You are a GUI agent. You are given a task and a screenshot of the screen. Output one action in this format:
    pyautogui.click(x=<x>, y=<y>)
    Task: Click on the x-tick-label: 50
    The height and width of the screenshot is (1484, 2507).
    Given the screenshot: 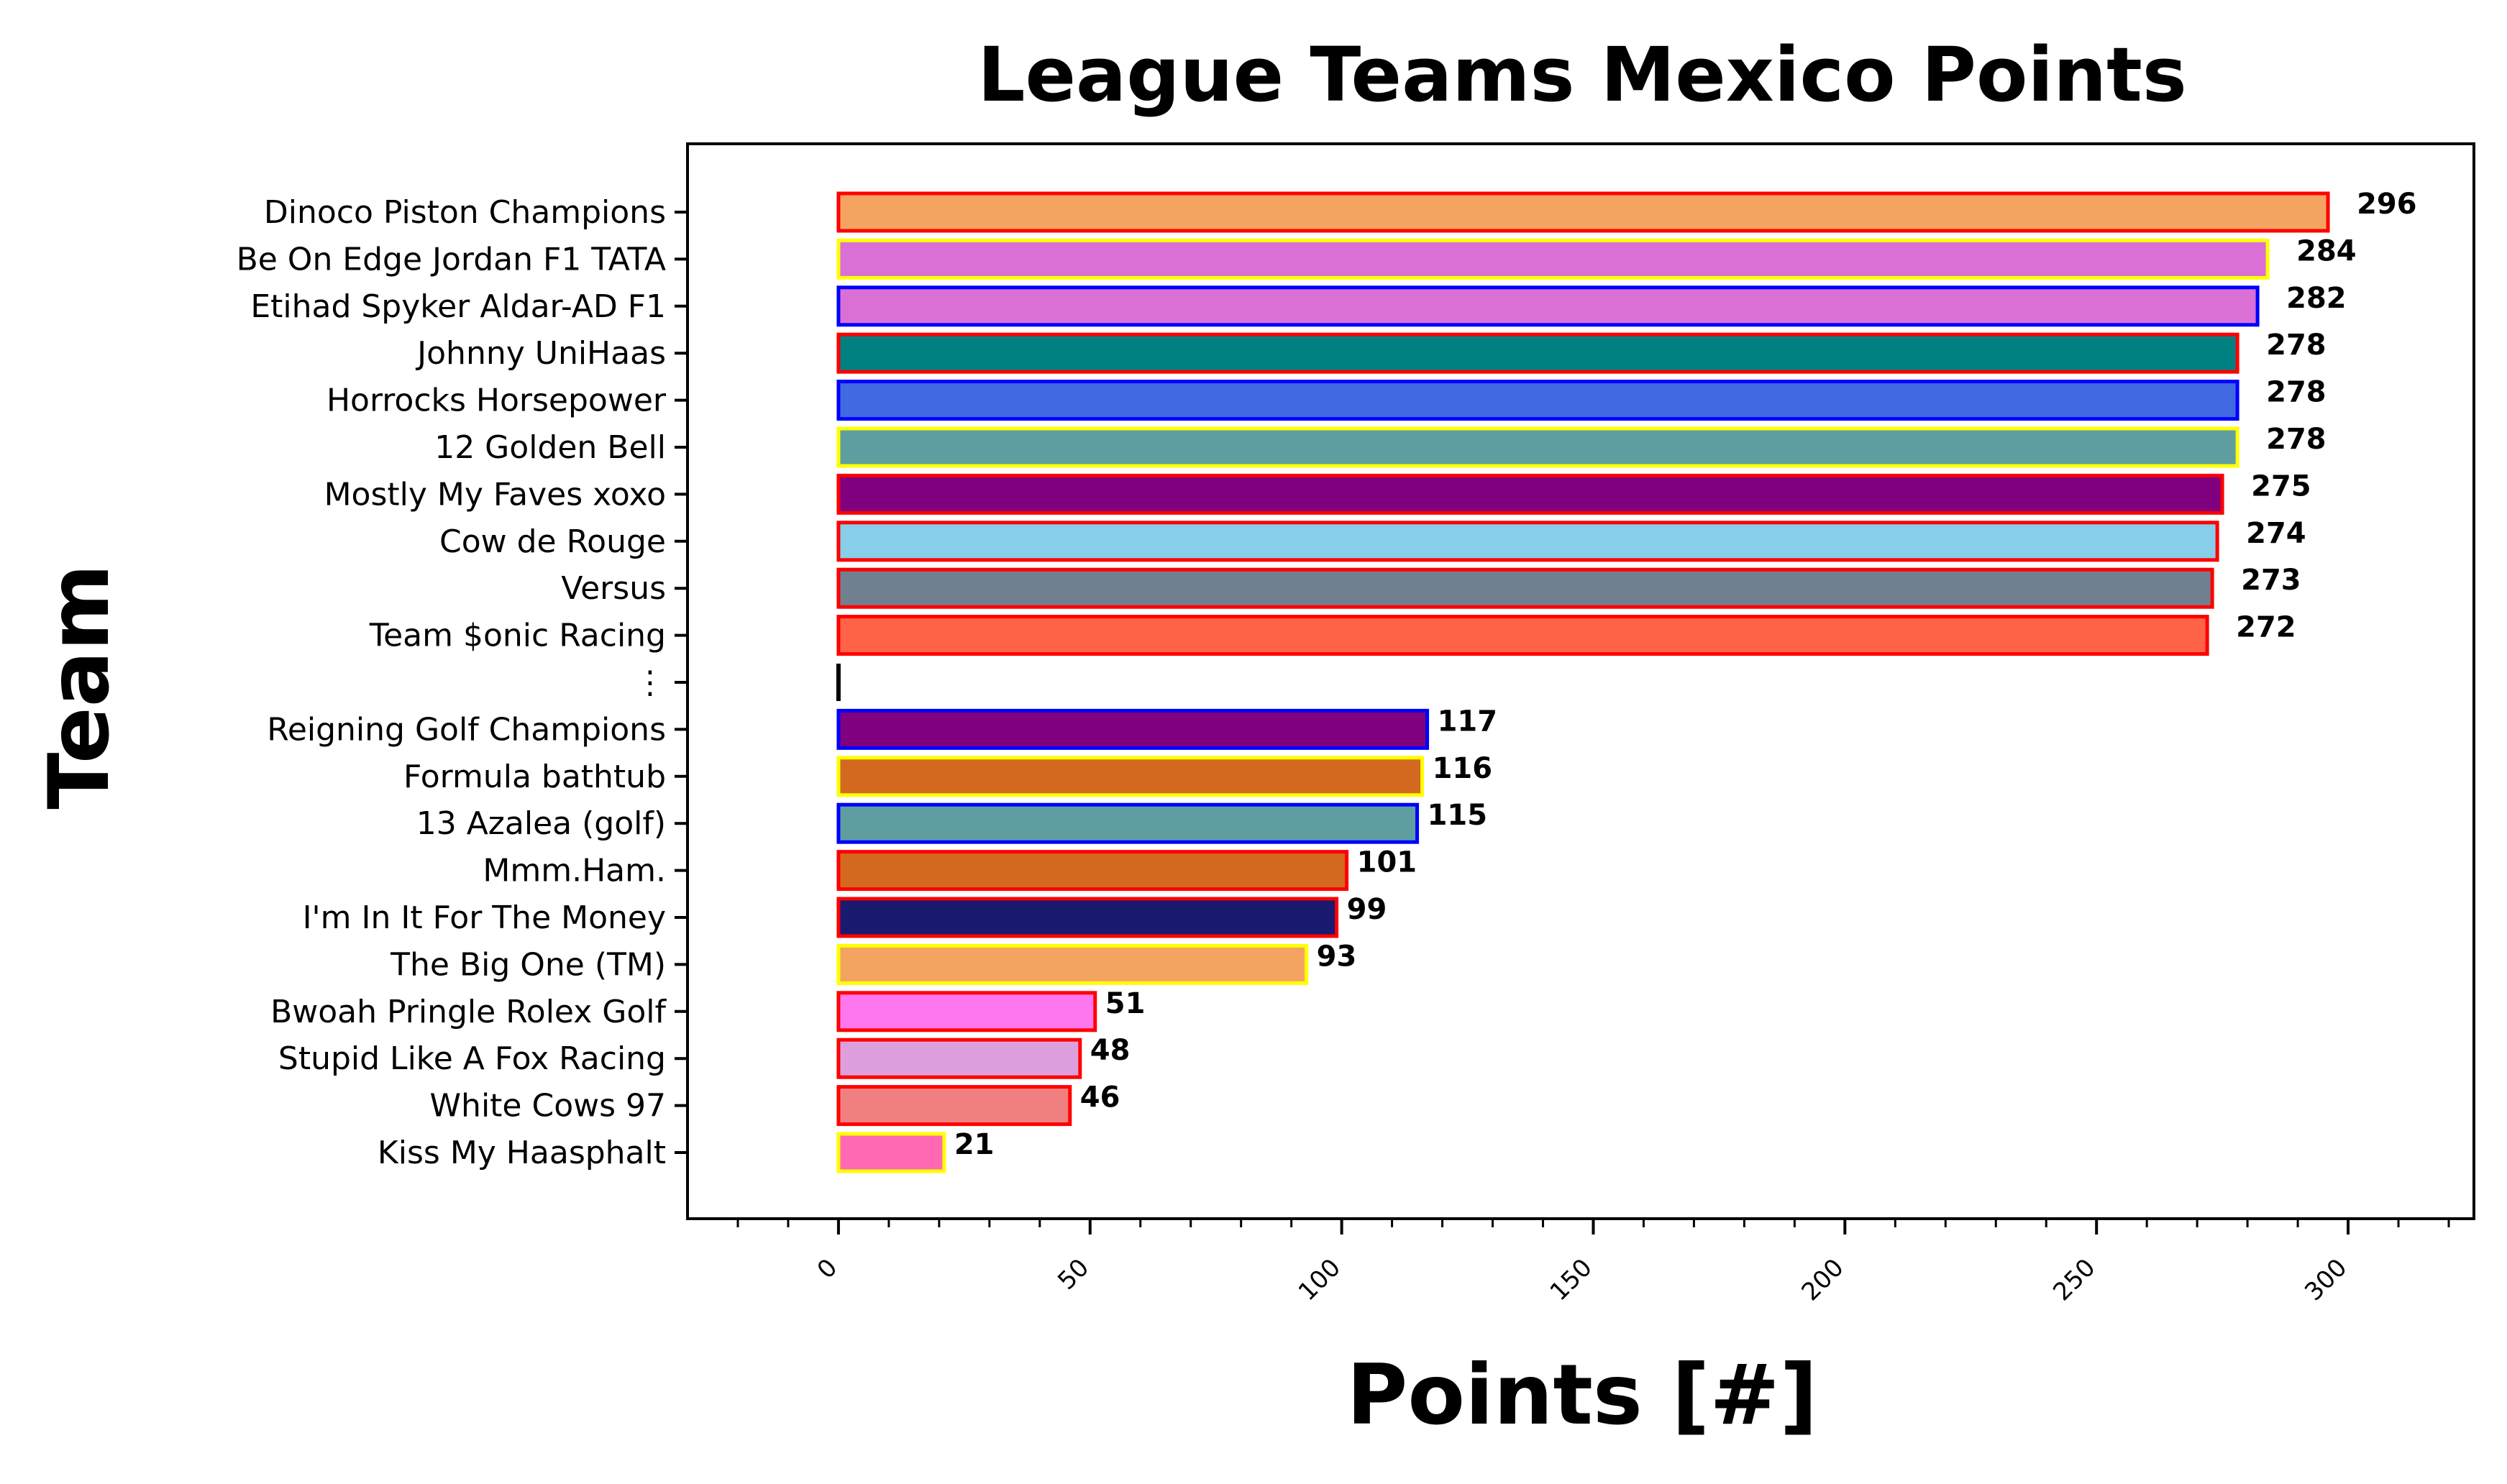 What is the action you would take?
    pyautogui.click(x=1073, y=1274)
    